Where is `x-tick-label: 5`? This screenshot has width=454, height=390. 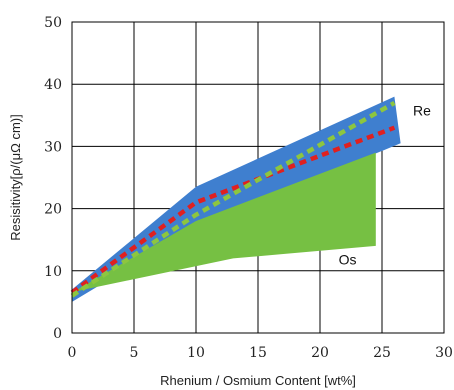 x-tick-label: 5 is located at coordinates (134, 353).